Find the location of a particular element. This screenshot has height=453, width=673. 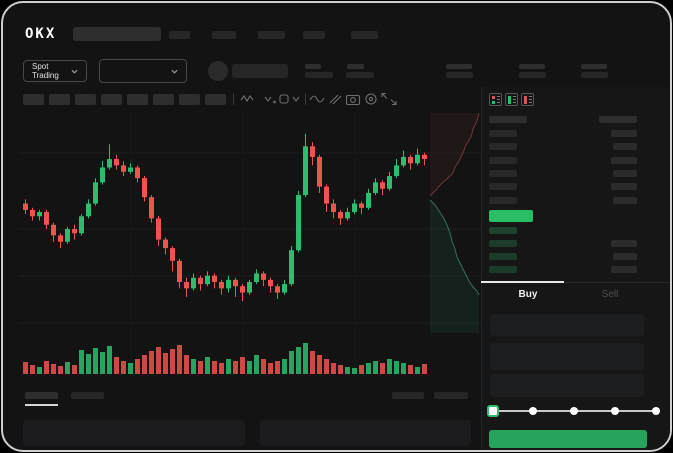

camera-icon is located at coordinates (353, 99).